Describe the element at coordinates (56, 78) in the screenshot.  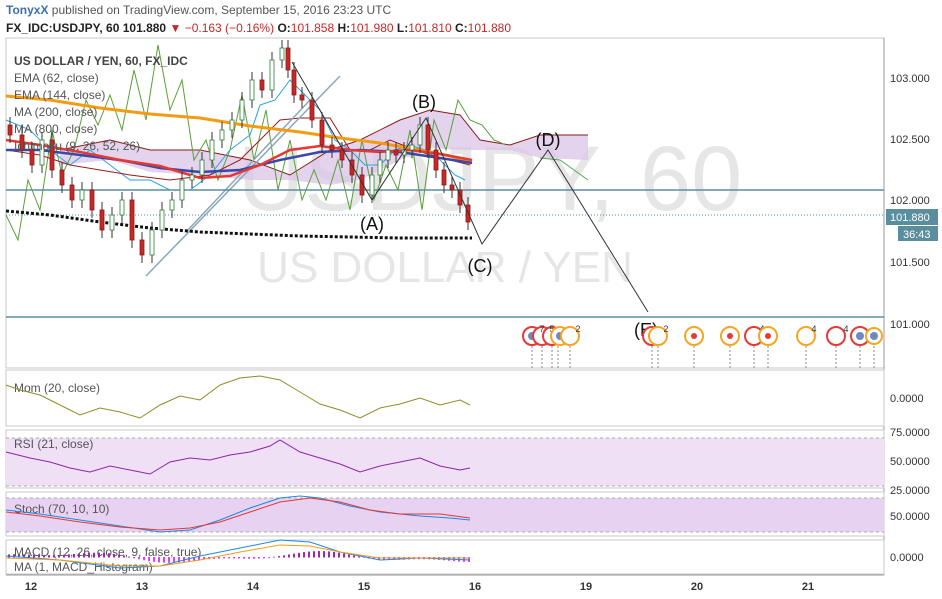
I see `legend-ema62: EMA (62, close)` at that location.